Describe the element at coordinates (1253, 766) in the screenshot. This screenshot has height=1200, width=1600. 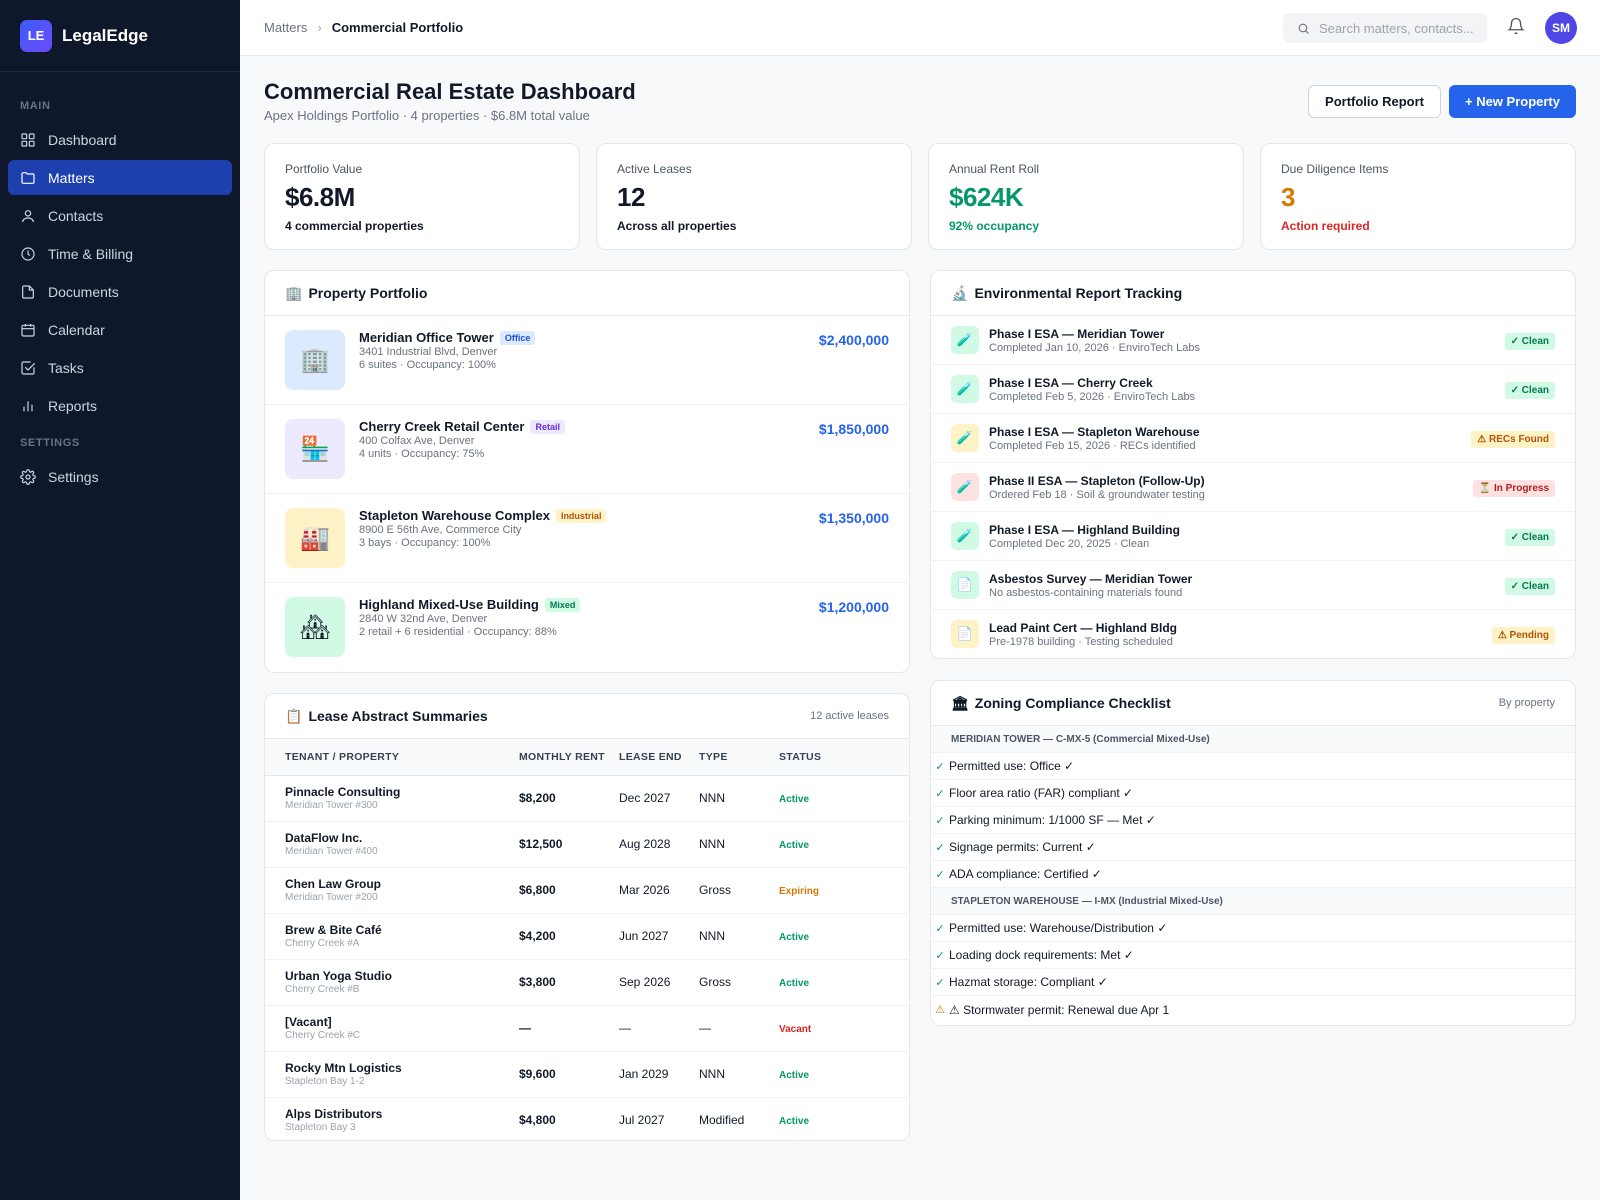
I see `checklist-item: ✓ Permitted use: Office ✓` at that location.